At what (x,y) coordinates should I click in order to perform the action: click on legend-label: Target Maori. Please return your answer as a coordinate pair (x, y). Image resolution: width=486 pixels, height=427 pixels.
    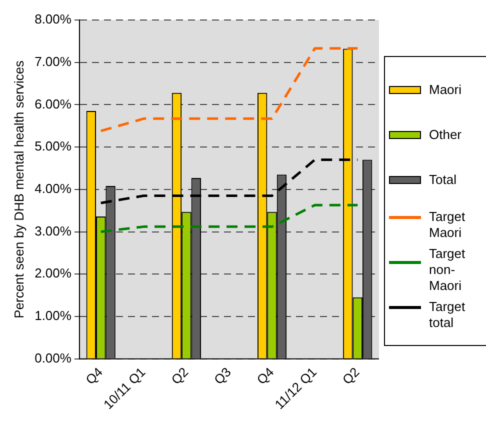
    Looking at the image, I should click on (447, 224).